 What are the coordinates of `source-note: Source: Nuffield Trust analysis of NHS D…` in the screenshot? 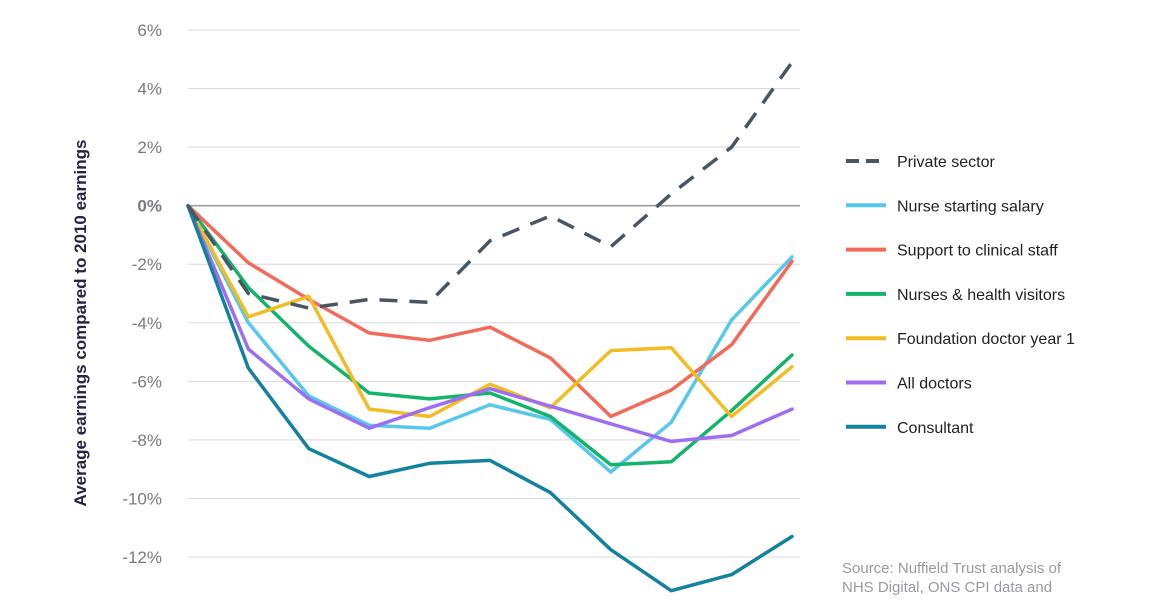 It's located at (1002, 578).